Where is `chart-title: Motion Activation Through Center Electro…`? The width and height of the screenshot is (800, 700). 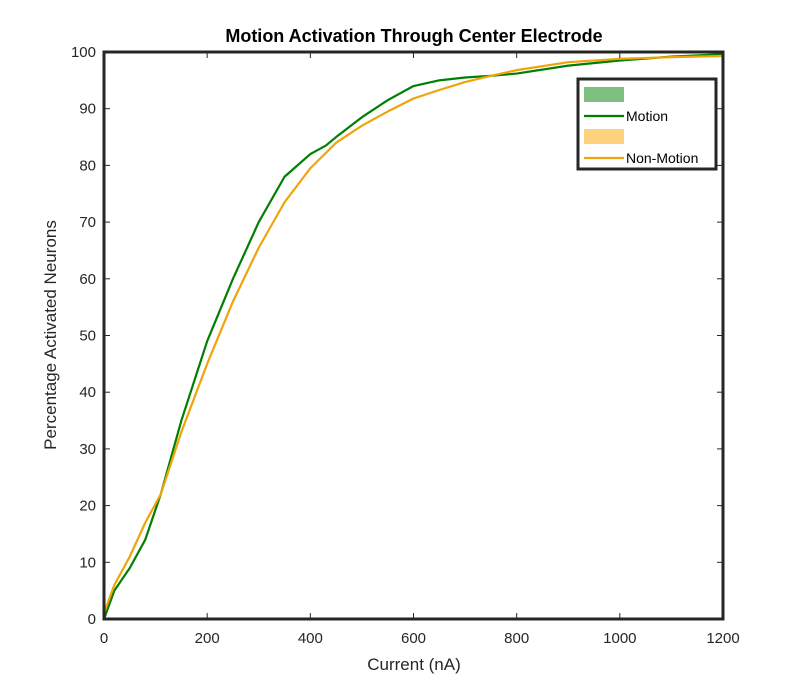
chart-title: Motion Activation Through Center Electro… is located at coordinates (413, 36).